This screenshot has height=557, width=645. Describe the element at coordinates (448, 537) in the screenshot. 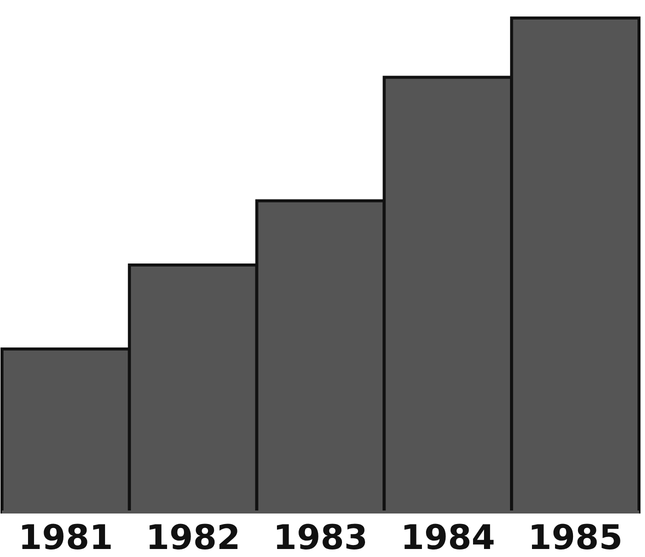

I see `x-tick-label: 1984` at that location.